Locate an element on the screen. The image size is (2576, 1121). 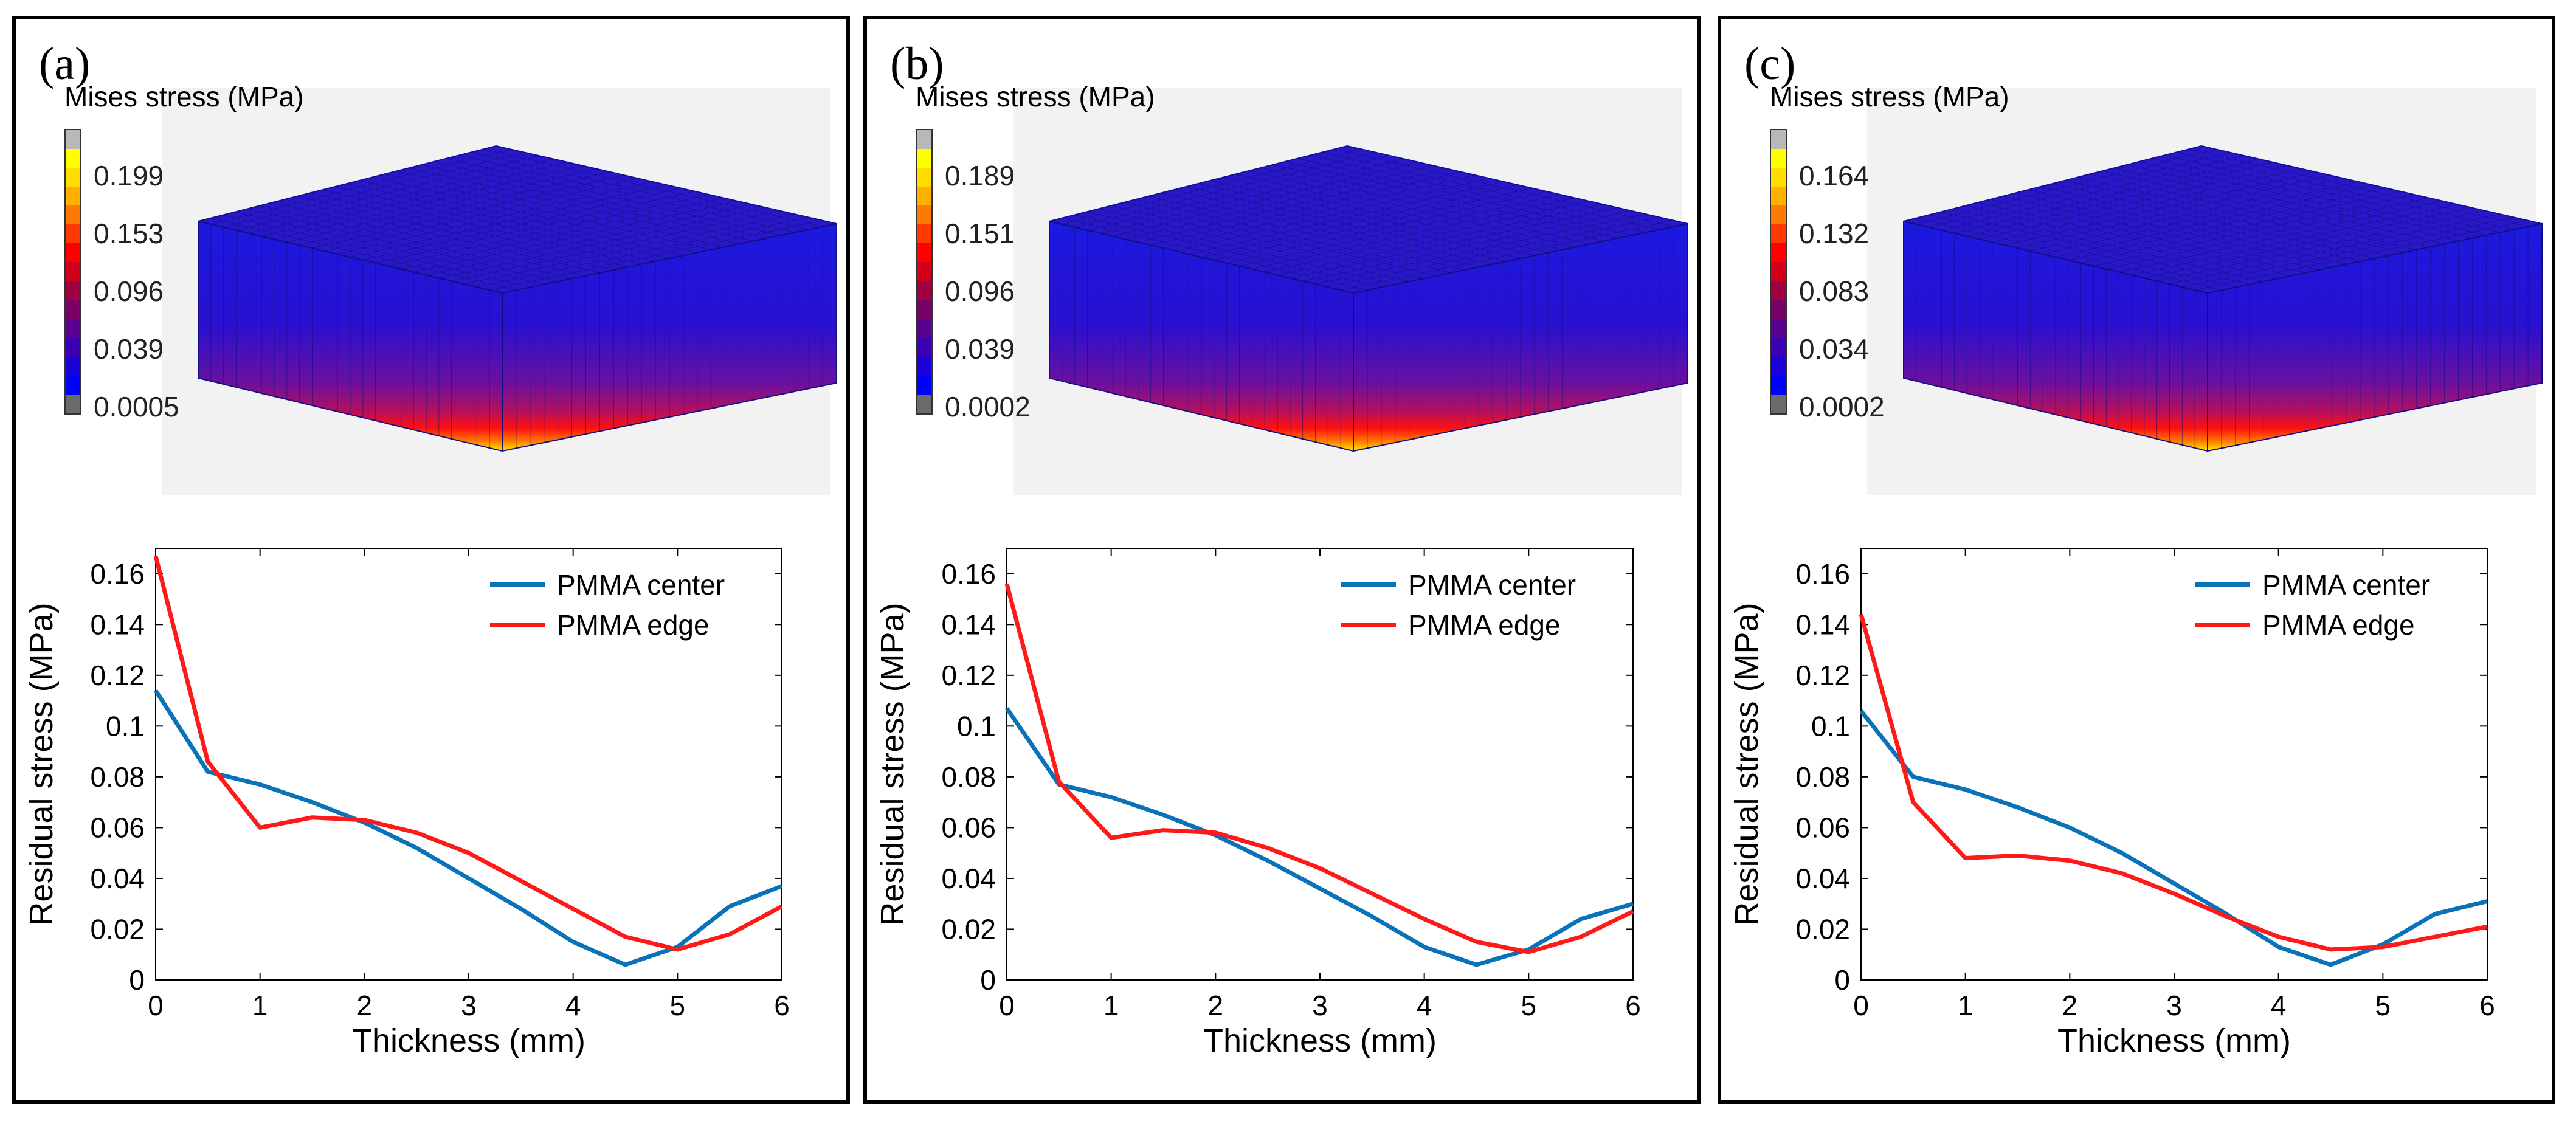
colorbar-tick-label: 0.189 is located at coordinates (980, 175).